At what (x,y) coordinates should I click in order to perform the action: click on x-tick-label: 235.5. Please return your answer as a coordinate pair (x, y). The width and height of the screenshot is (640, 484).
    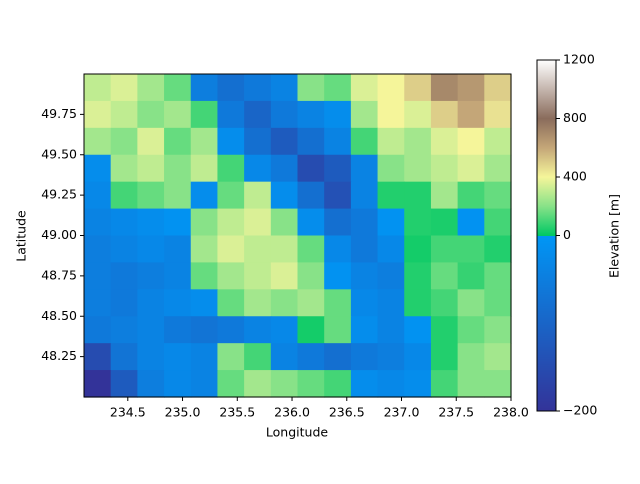
    Looking at the image, I should click on (237, 412).